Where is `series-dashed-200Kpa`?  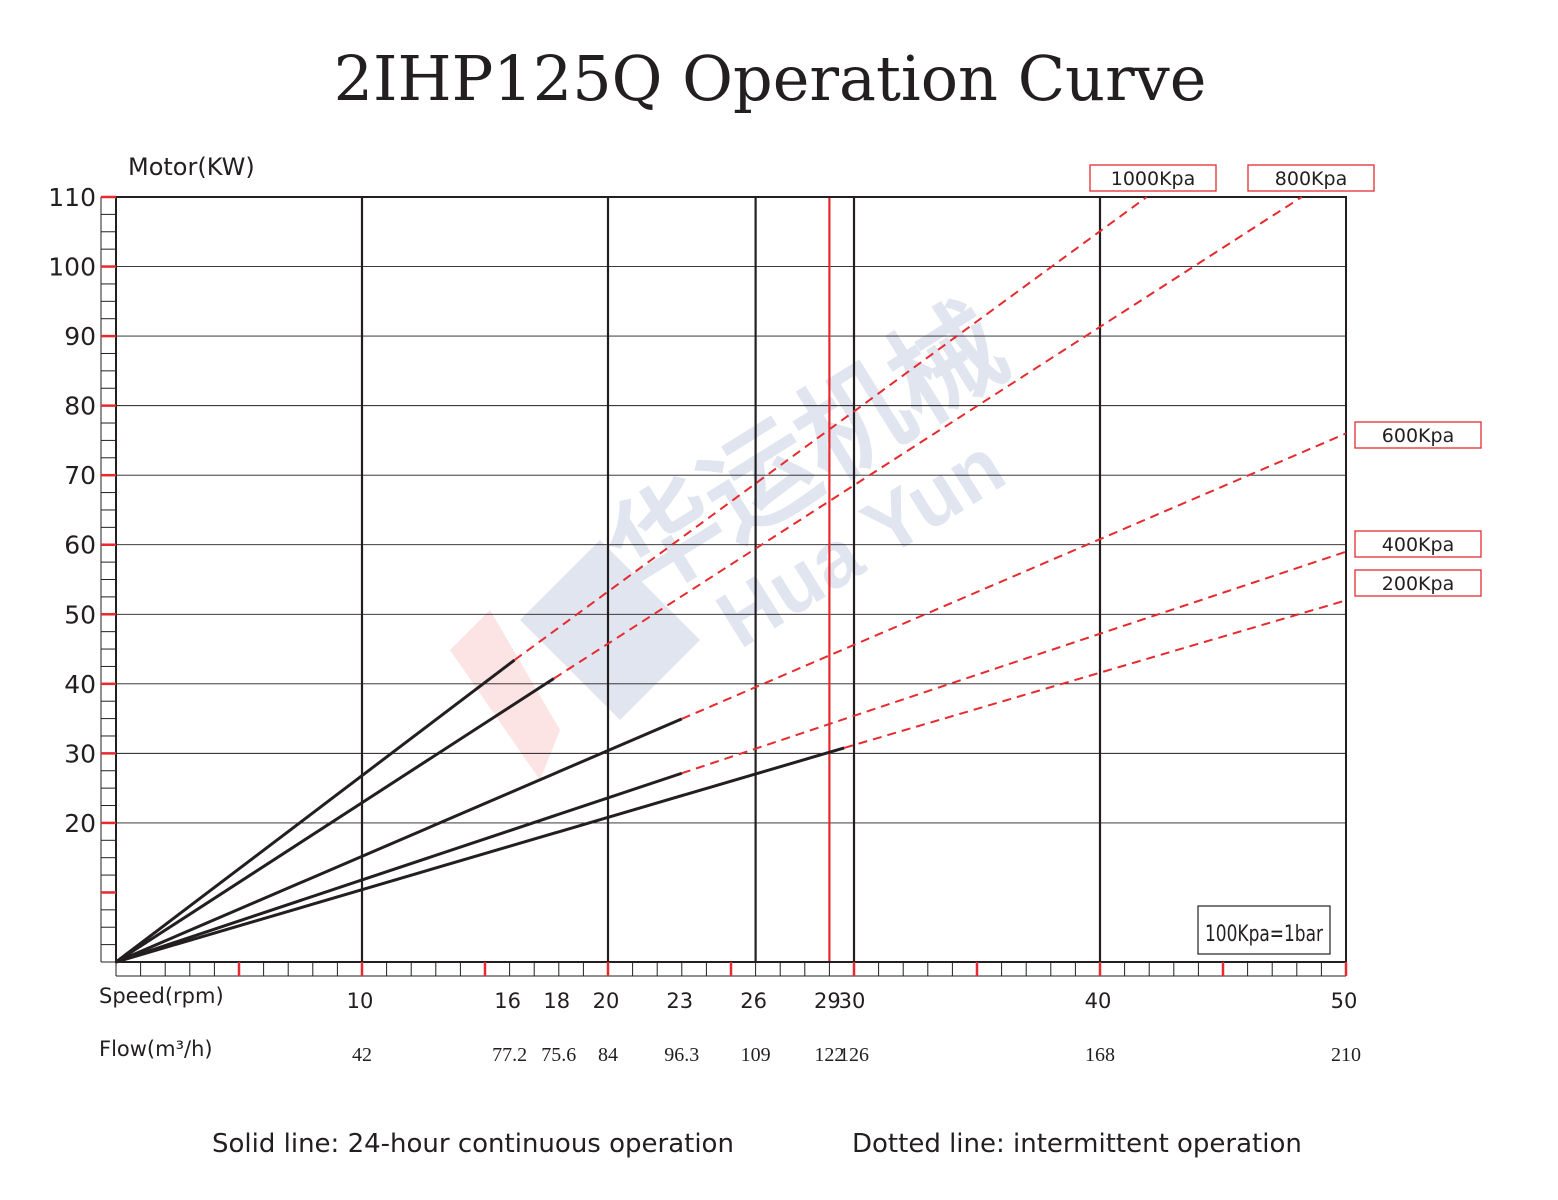 series-dashed-200Kpa is located at coordinates (1095, 674).